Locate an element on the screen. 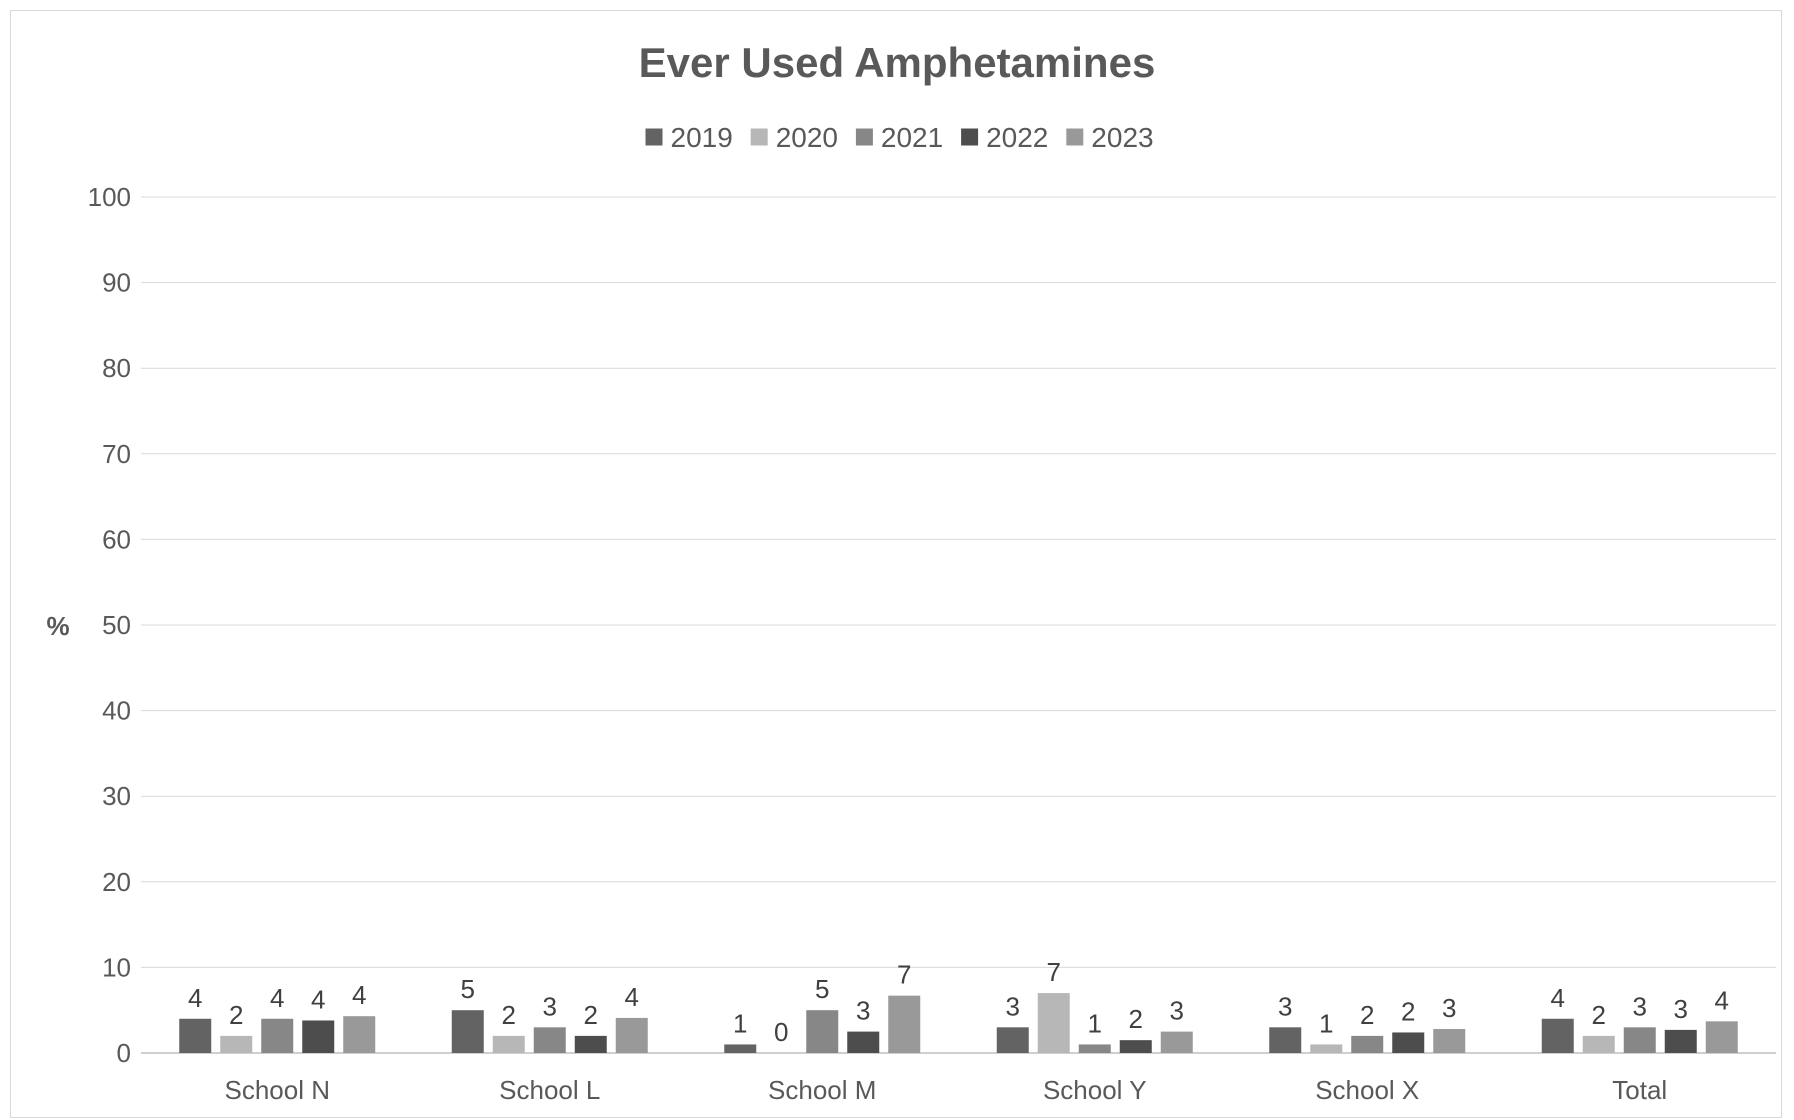 The width and height of the screenshot is (1794, 1120). bar-2021-school-l is located at coordinates (549, 1040).